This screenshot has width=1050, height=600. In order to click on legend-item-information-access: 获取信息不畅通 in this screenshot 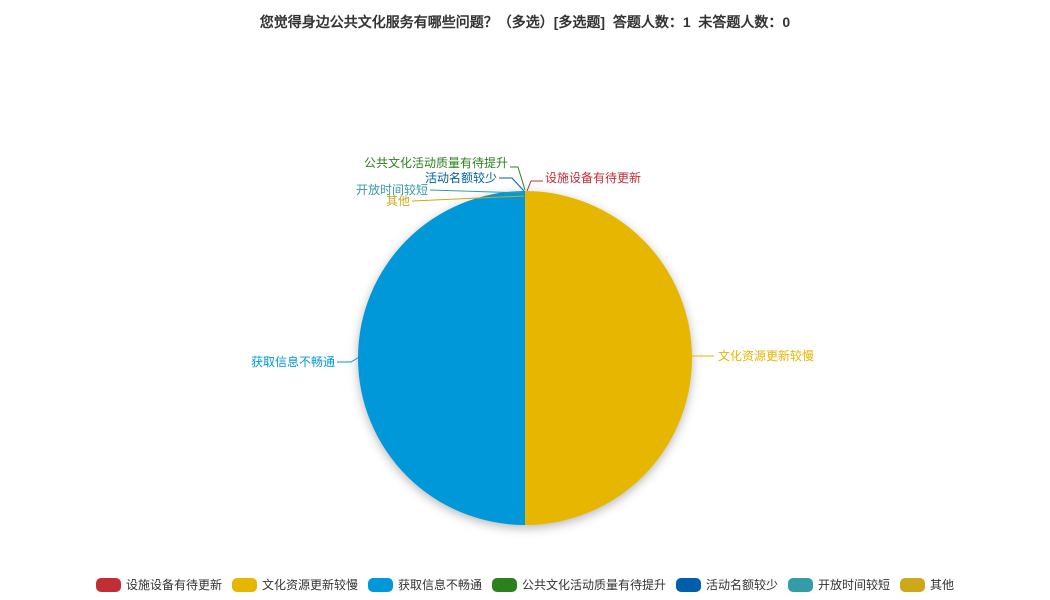, I will do `click(424, 584)`.